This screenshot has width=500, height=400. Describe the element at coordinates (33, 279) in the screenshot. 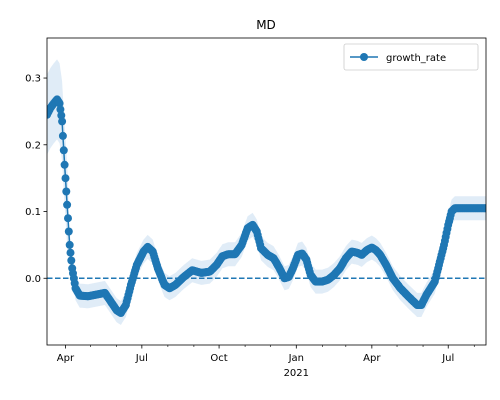

I see `y-tick-label: 0.0` at that location.